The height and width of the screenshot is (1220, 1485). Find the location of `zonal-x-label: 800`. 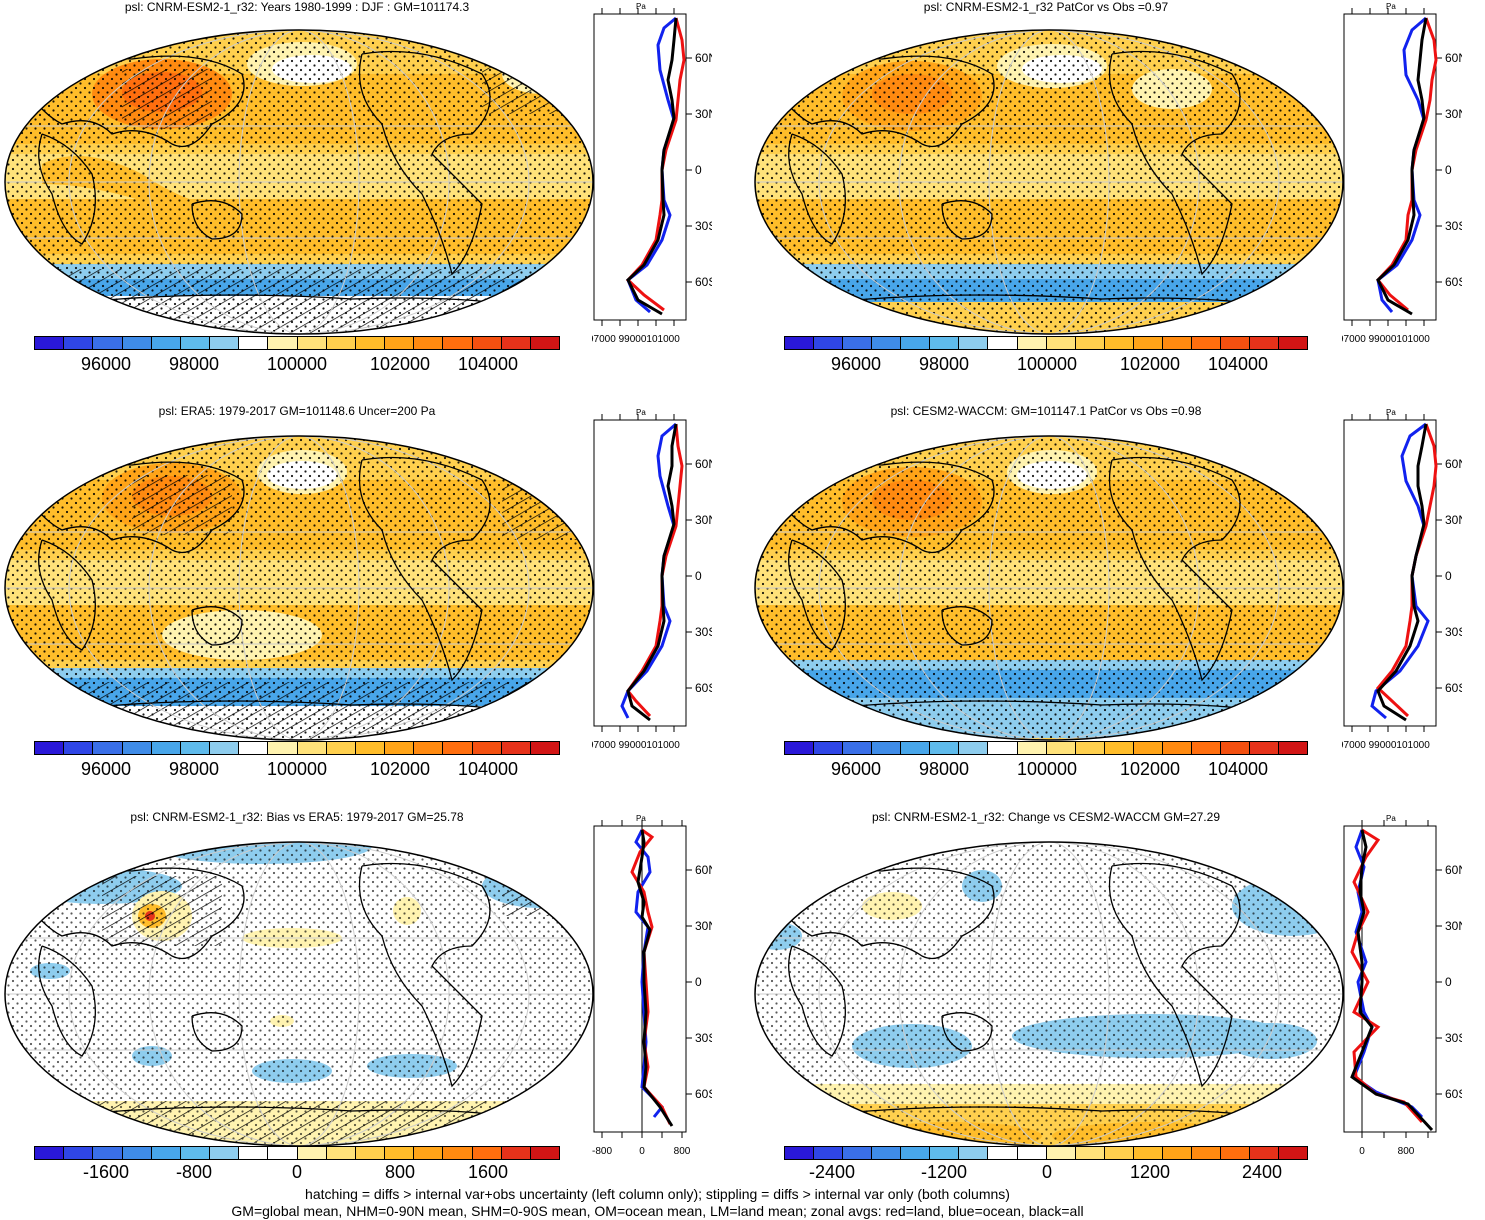

zonal-x-label: 800 is located at coordinates (682, 1151).